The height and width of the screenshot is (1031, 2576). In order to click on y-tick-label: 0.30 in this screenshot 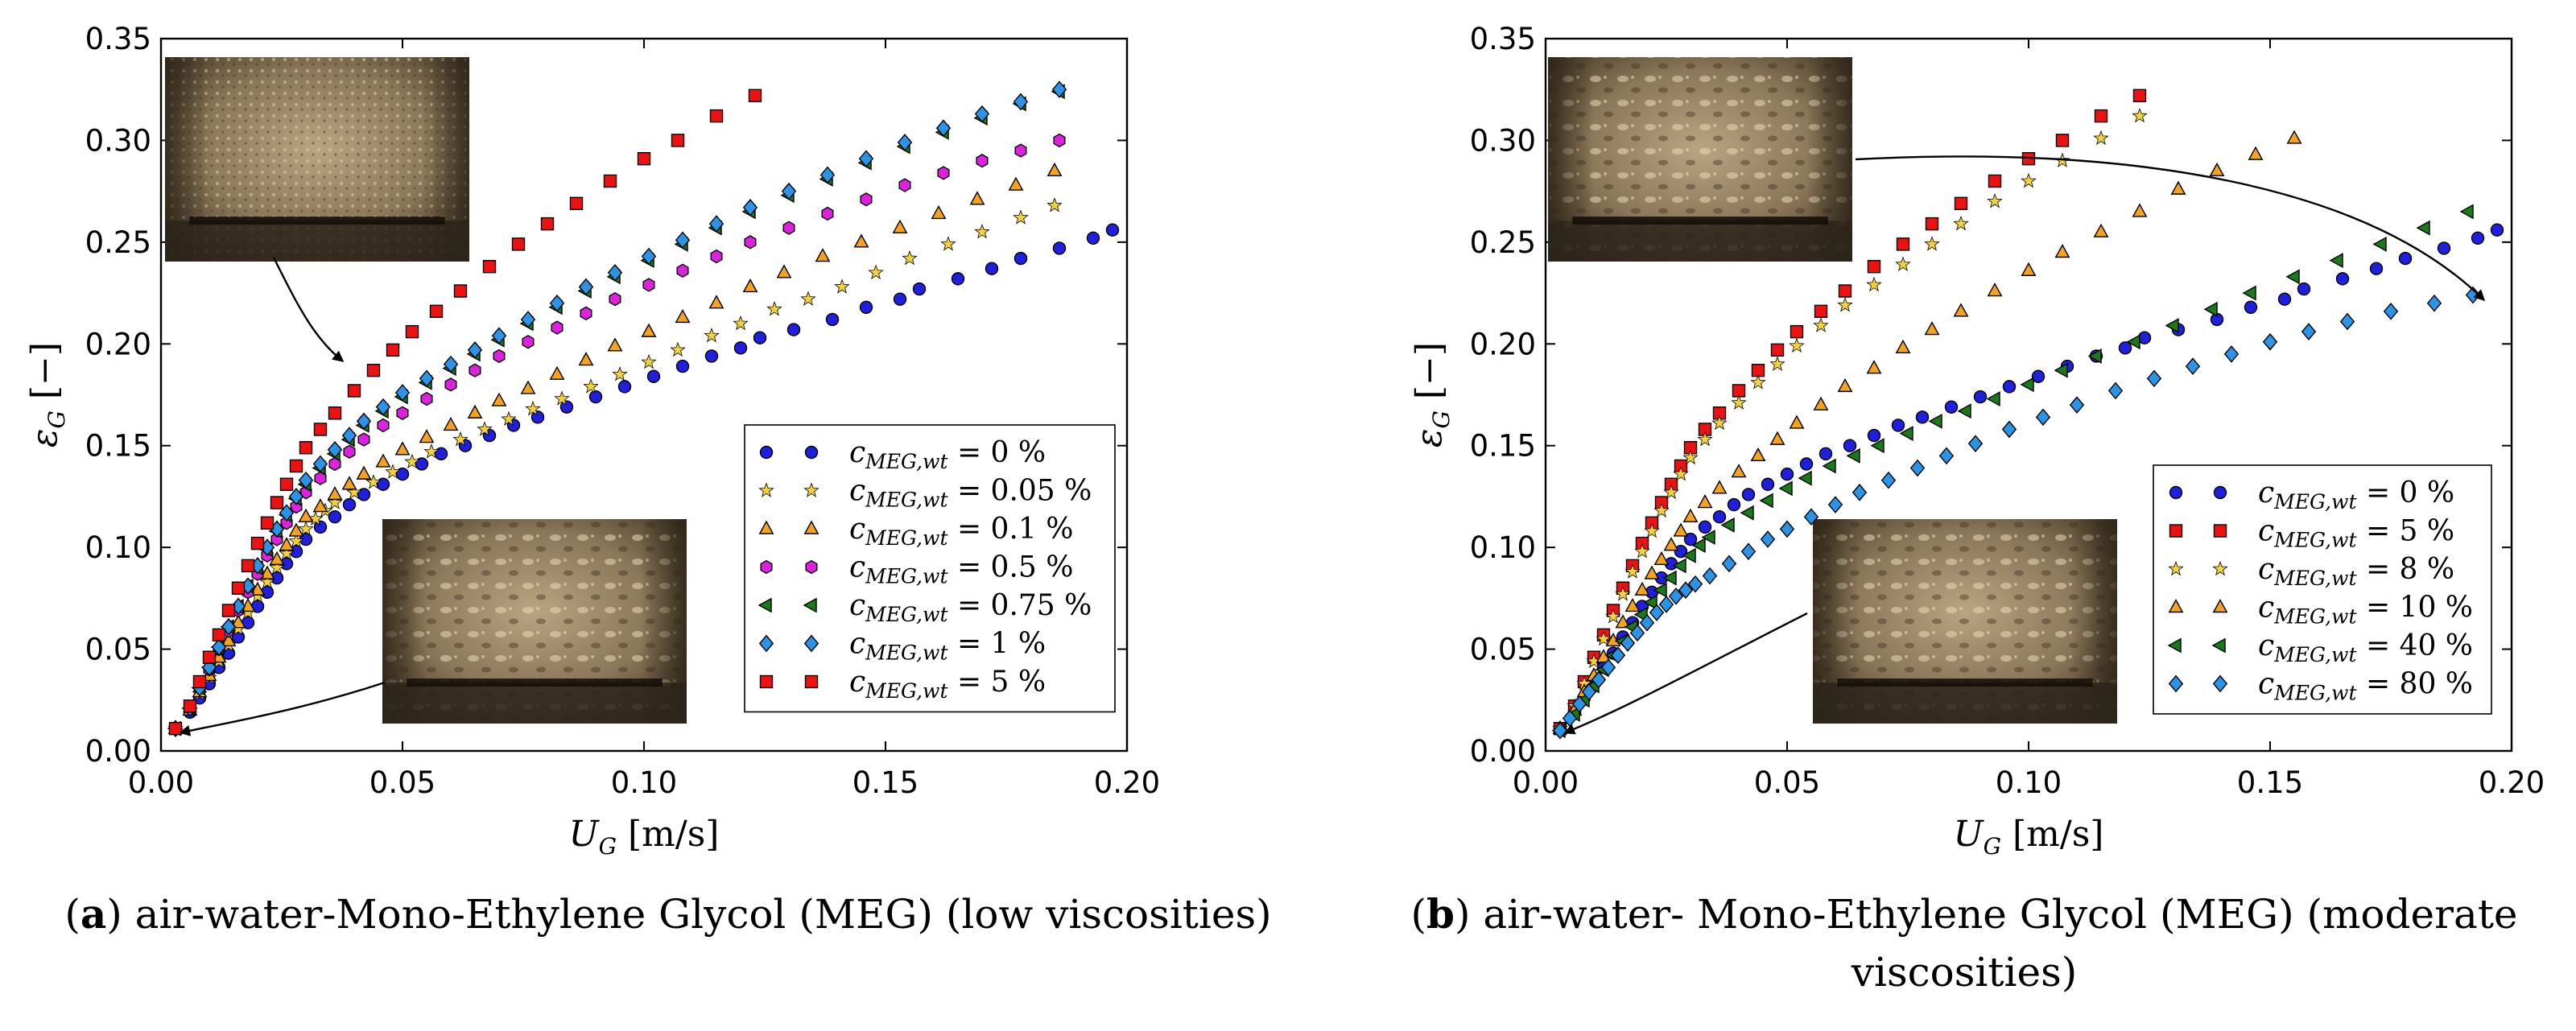, I will do `click(1503, 140)`.